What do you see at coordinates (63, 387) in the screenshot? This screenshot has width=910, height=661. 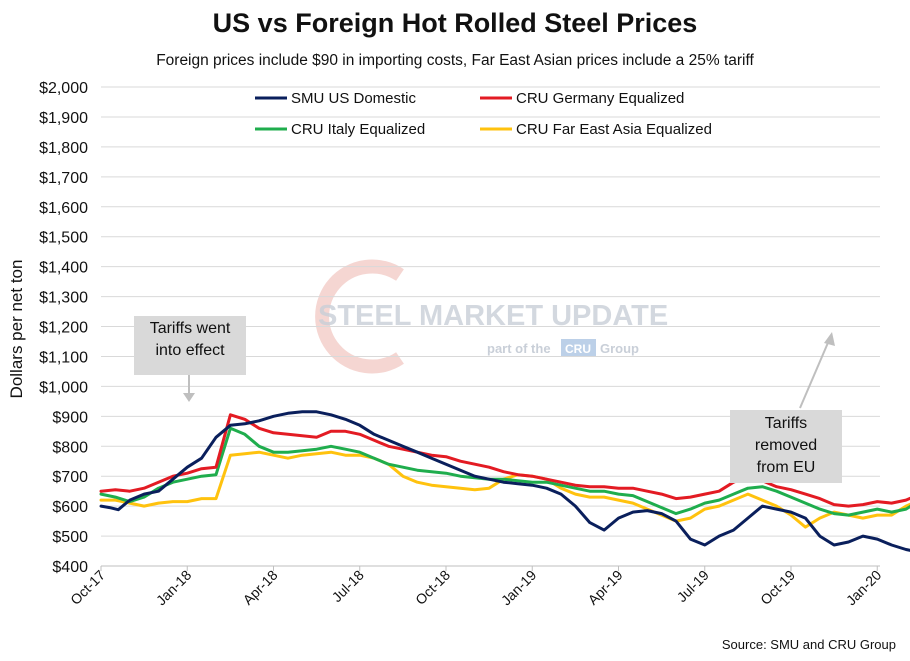 I see `y-tick-label: $1,000` at bounding box center [63, 387].